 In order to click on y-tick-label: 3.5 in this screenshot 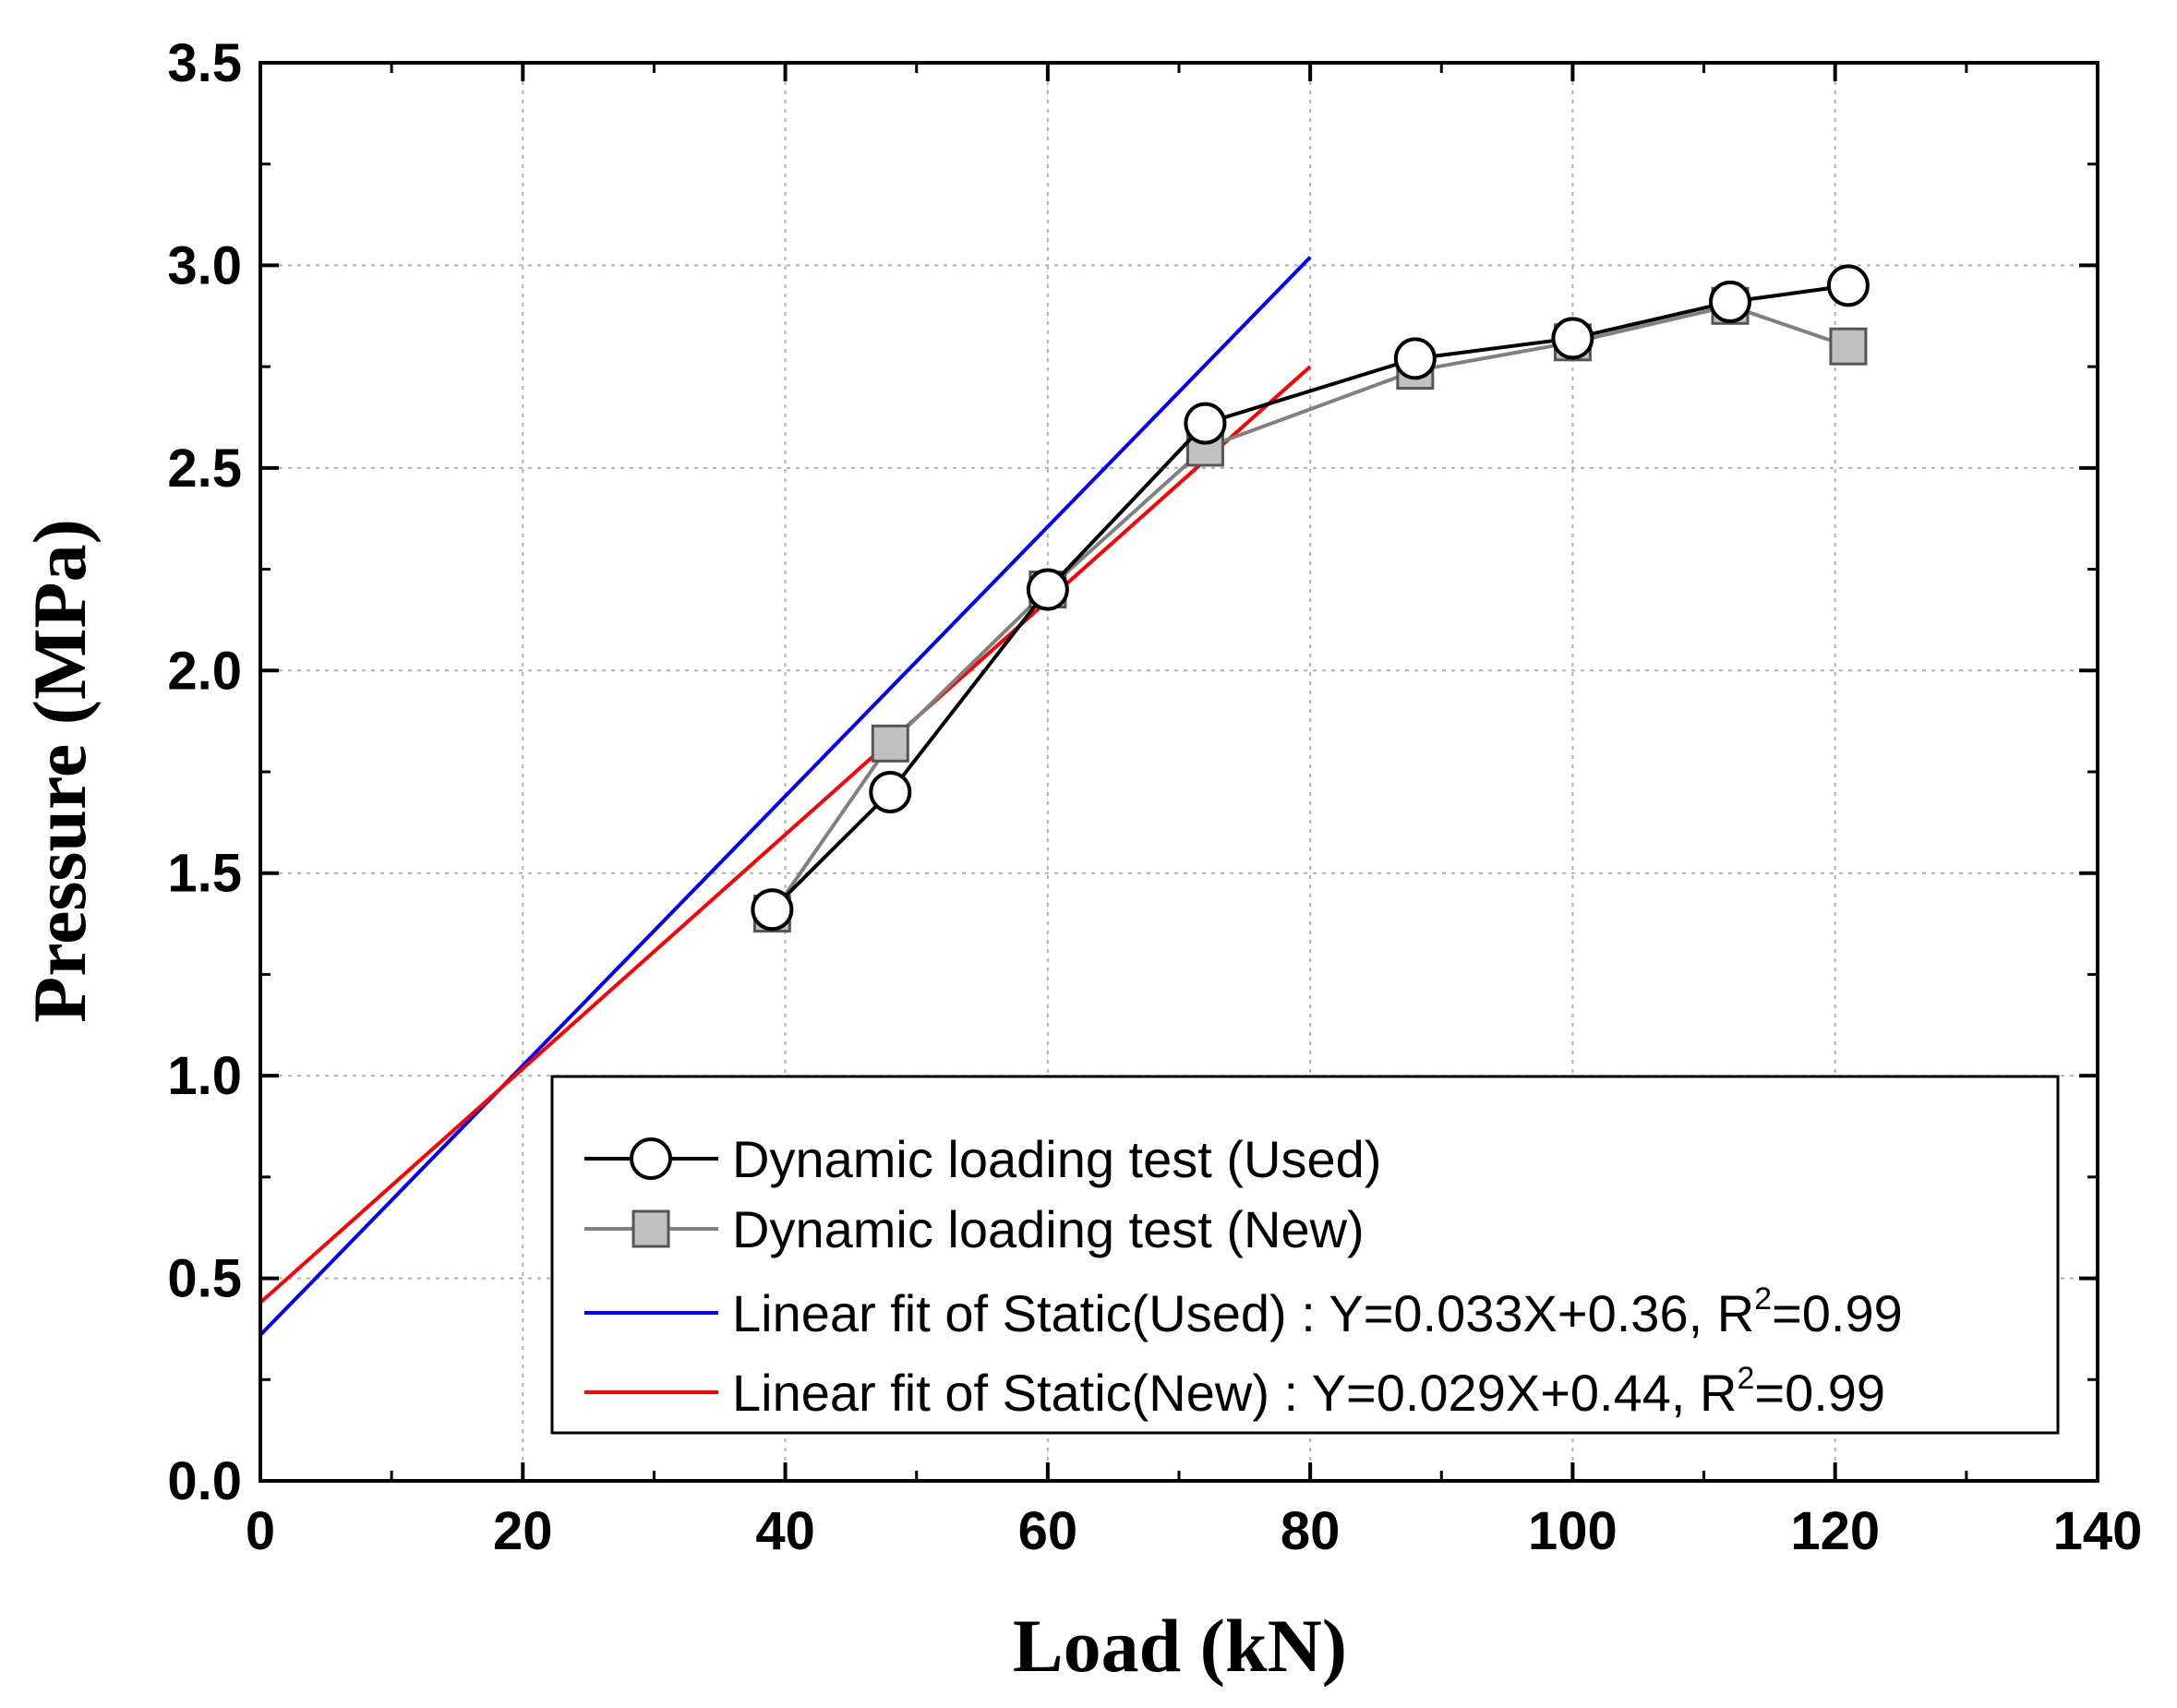, I will do `click(204, 63)`.